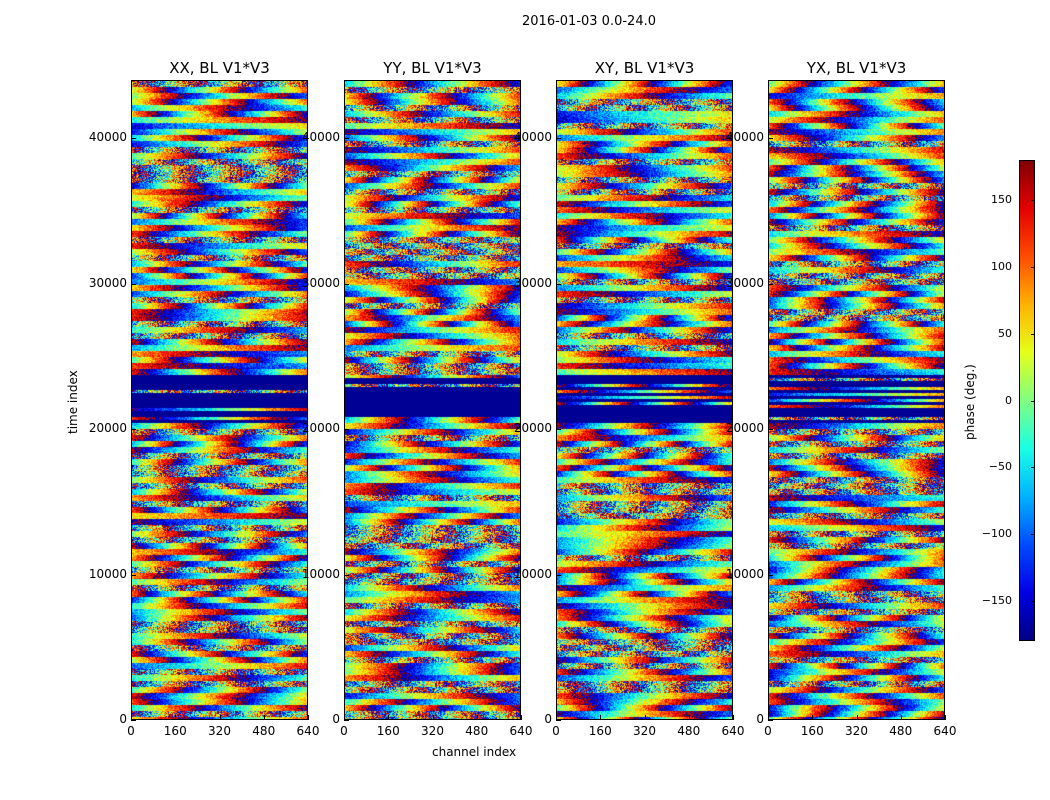  Describe the element at coordinates (432, 68) in the screenshot. I see `panel-title-2: YY, BL V1*V3` at that location.